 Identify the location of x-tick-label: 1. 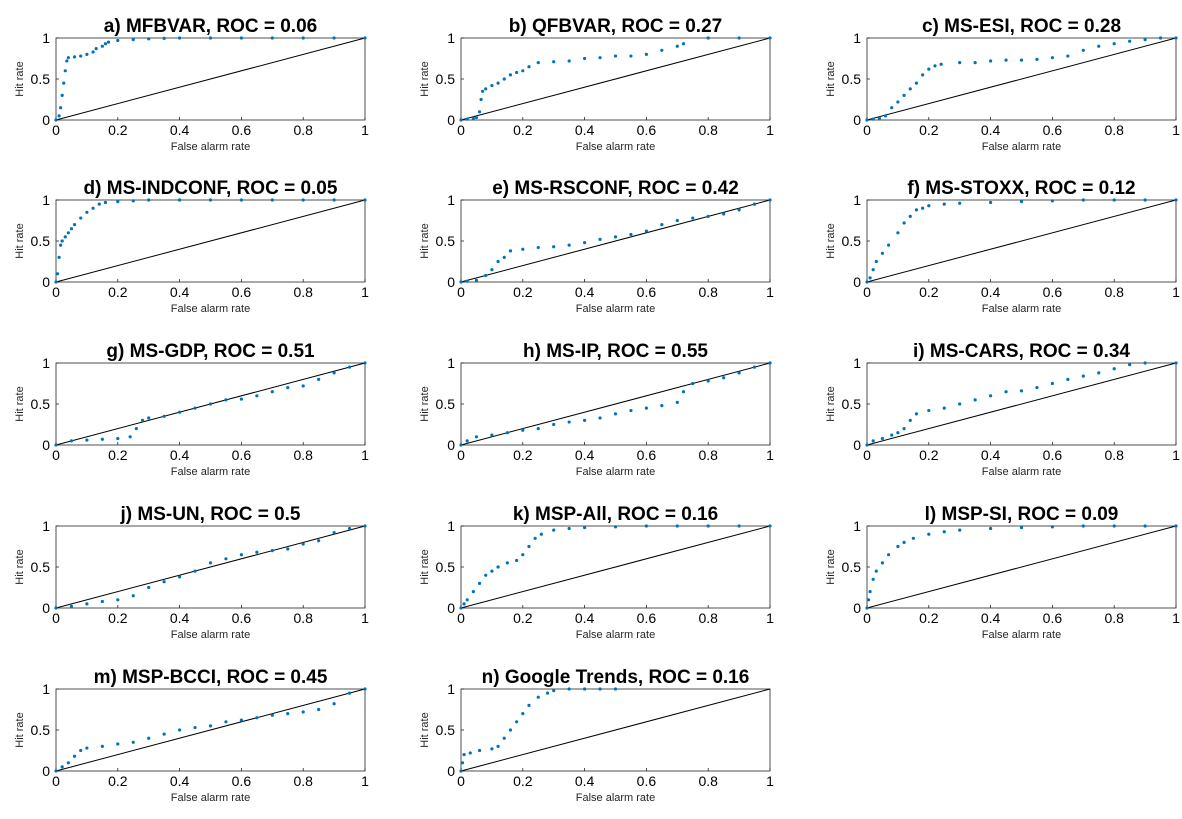
(1176, 130).